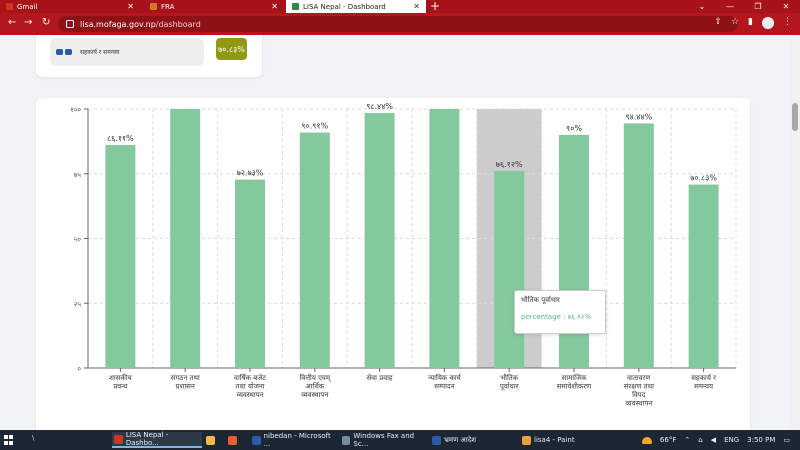 The height and width of the screenshot is (450, 800). What do you see at coordinates (509, 164) in the screenshot?
I see `data-label: ७६.१२%` at bounding box center [509, 164].